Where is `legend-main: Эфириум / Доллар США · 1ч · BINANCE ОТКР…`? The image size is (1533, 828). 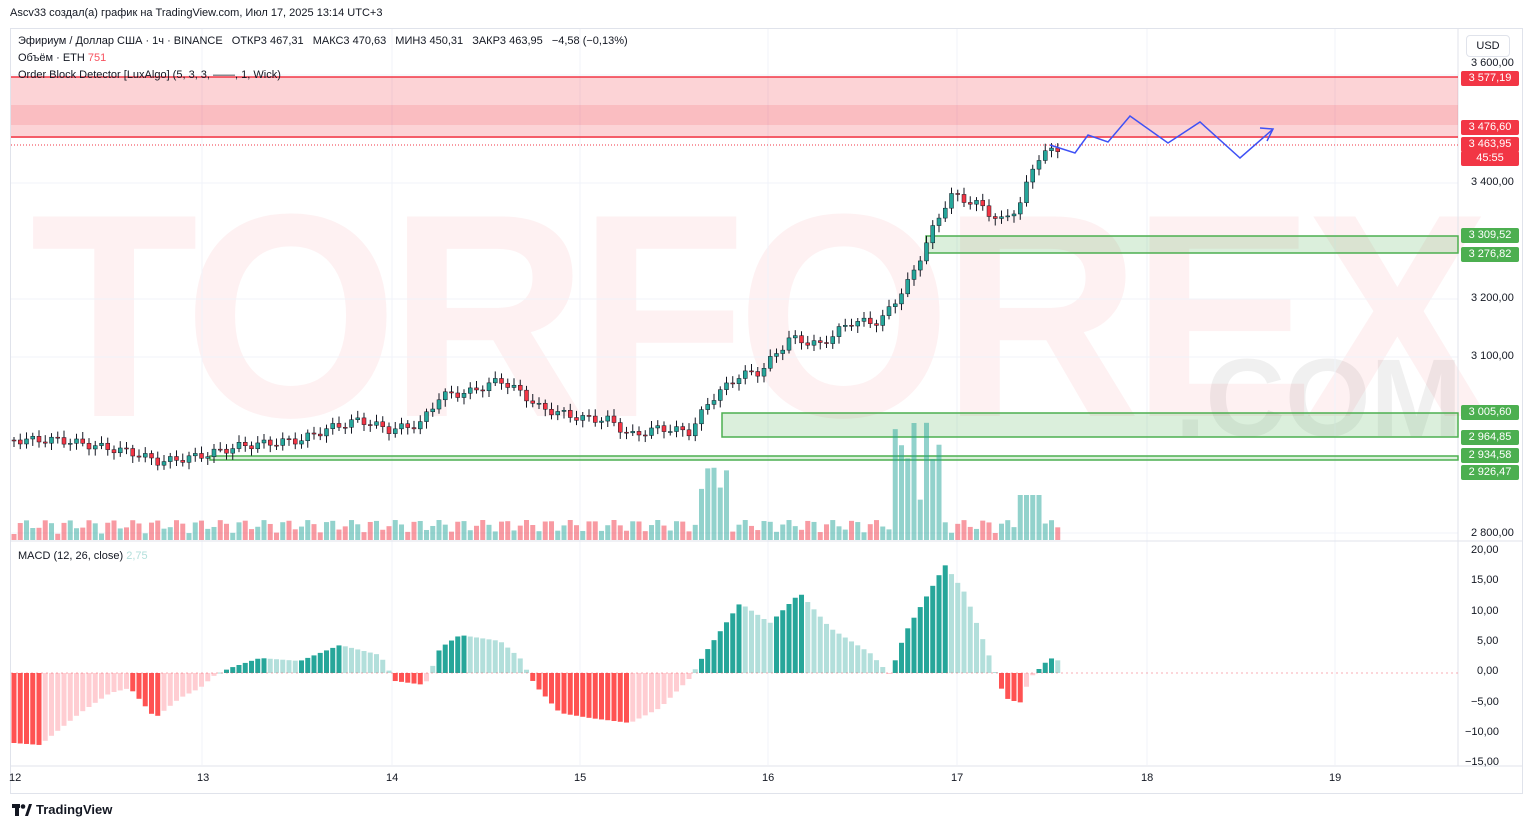
legend-main: Эфириум / Доллар США · 1ч · BINANCE ОТКР… is located at coordinates (326, 41).